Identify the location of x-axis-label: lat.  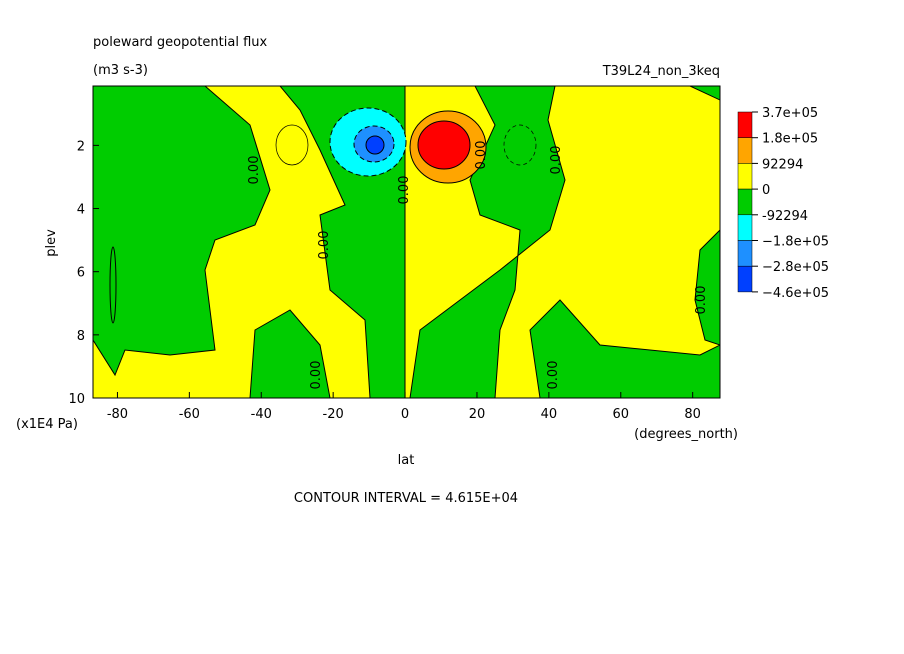
(406, 460).